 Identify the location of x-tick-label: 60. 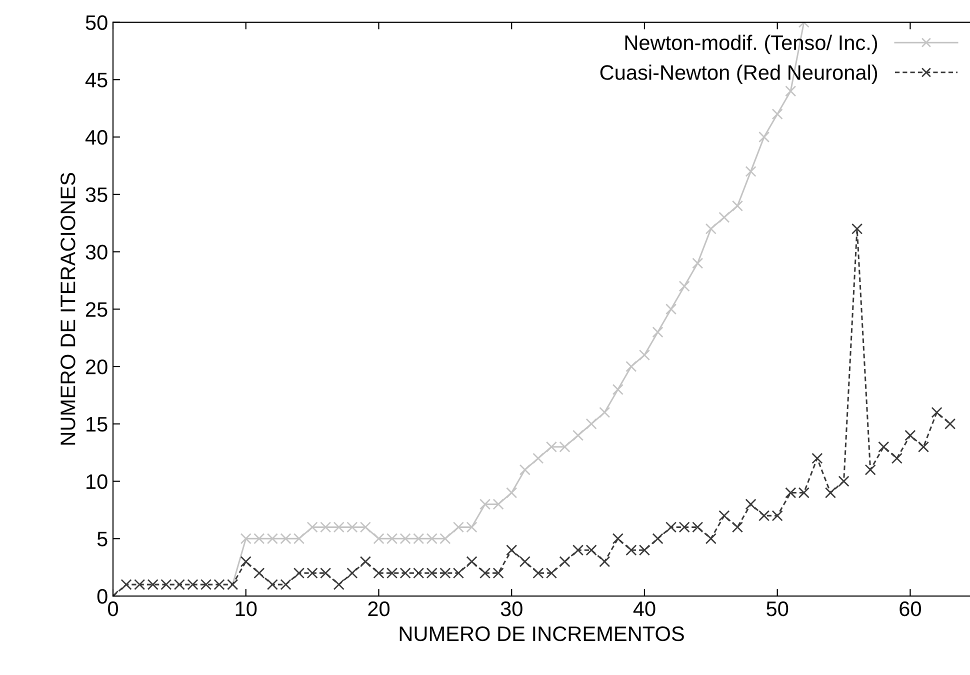
(910, 608).